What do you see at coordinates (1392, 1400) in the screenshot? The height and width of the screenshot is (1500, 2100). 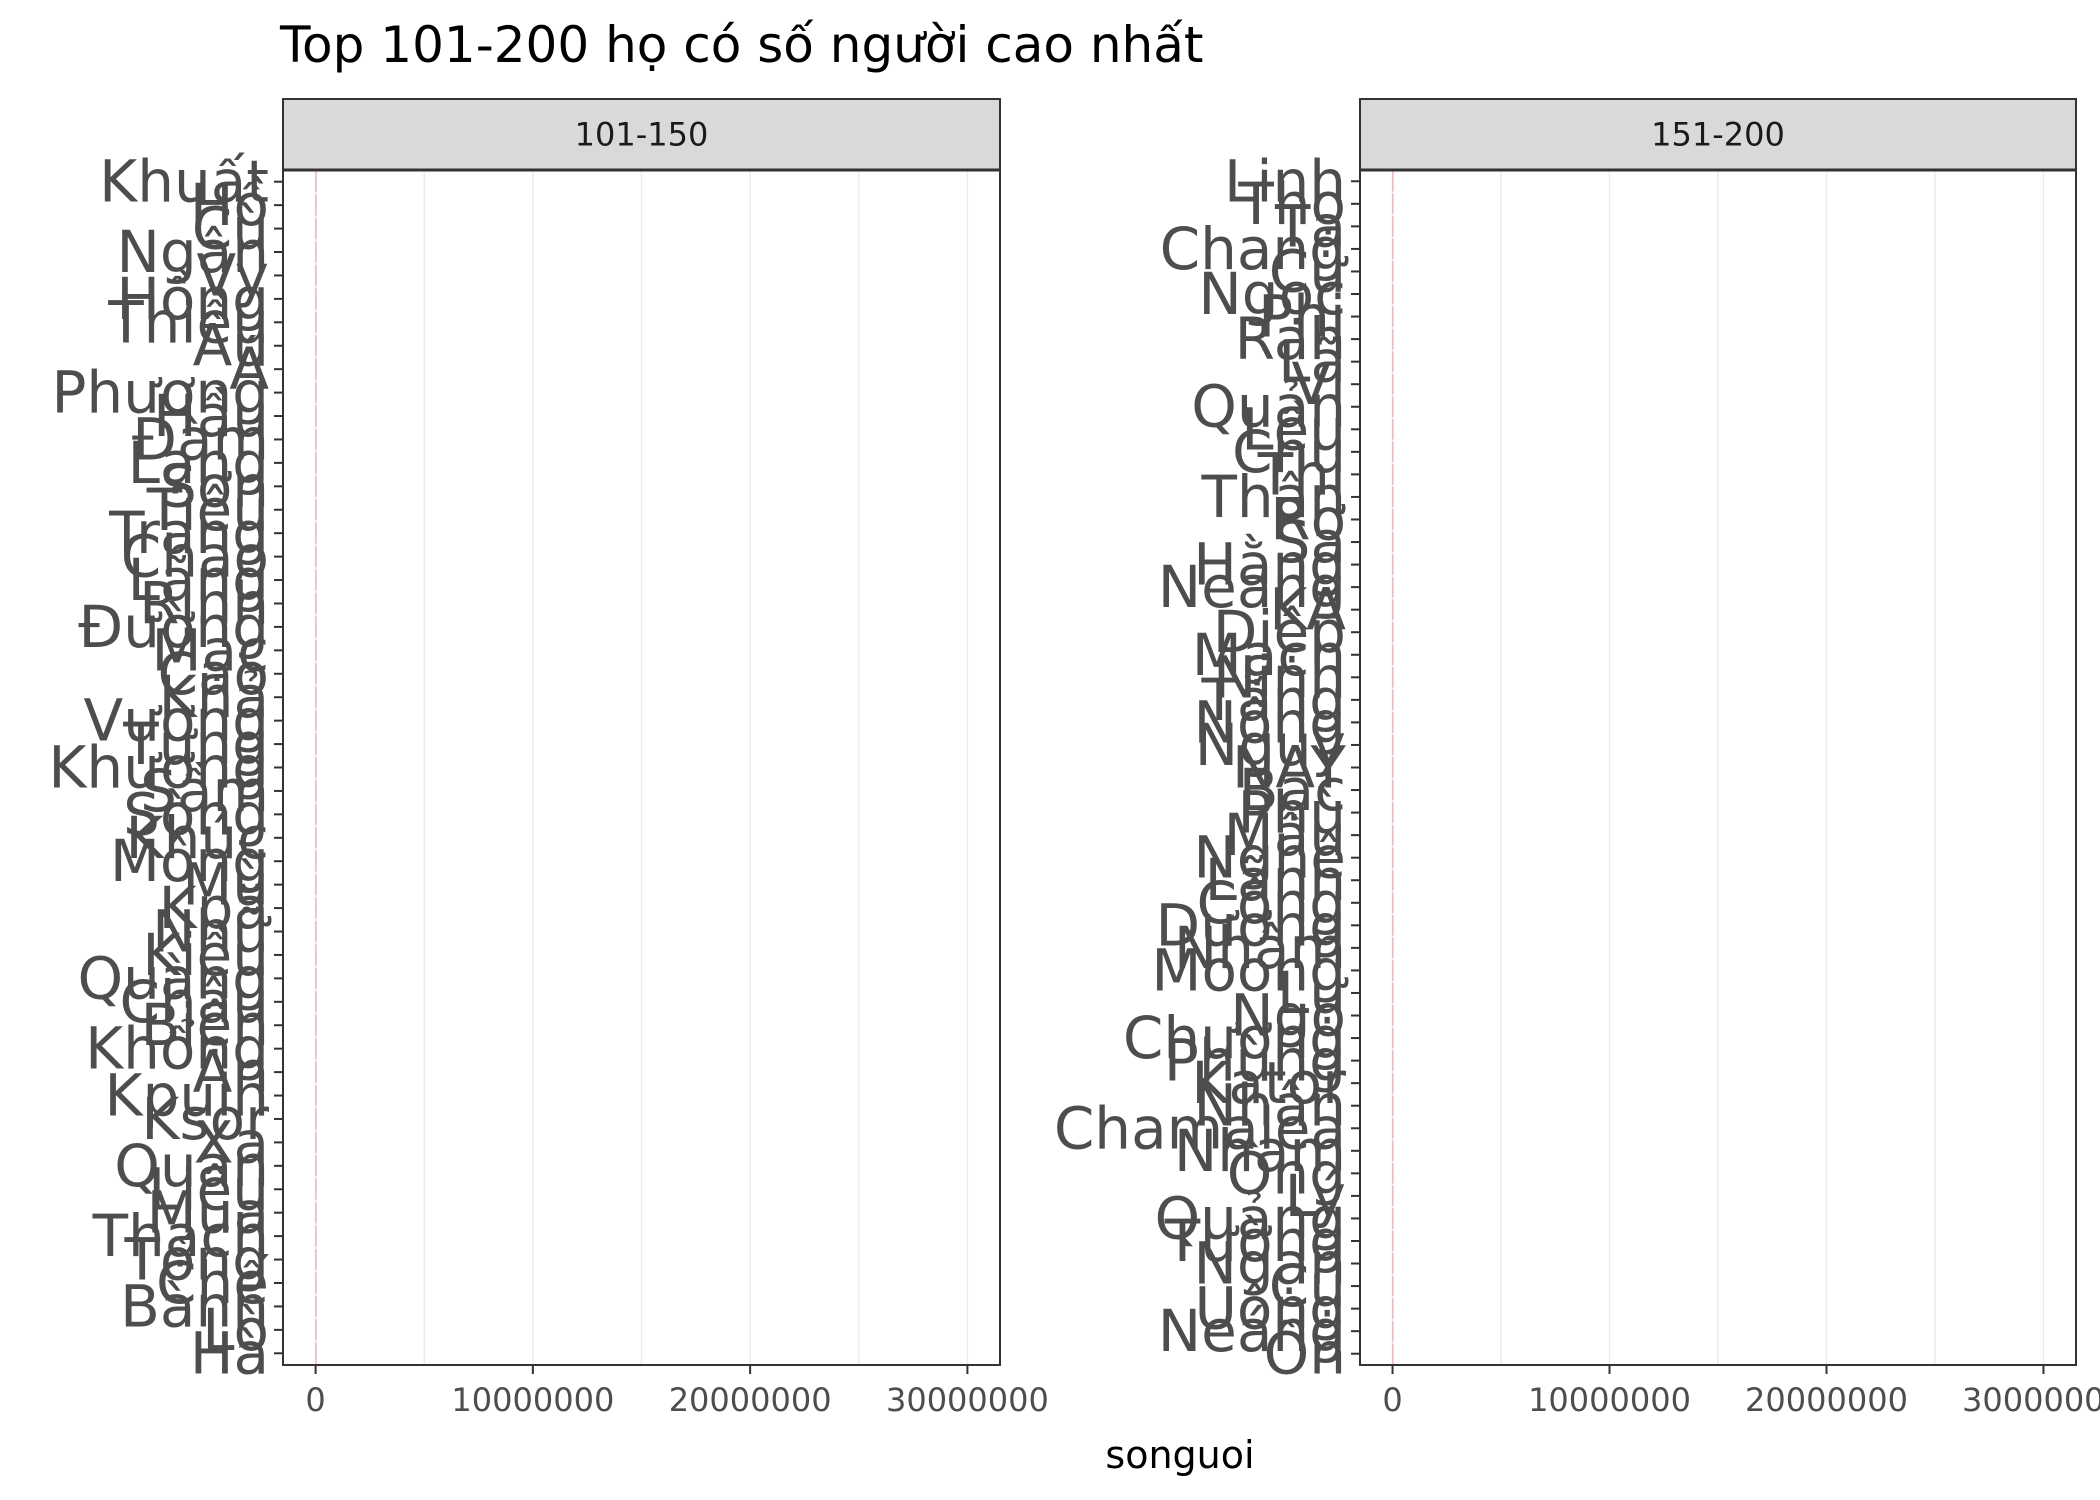 I see `x-tick-label: 0` at bounding box center [1392, 1400].